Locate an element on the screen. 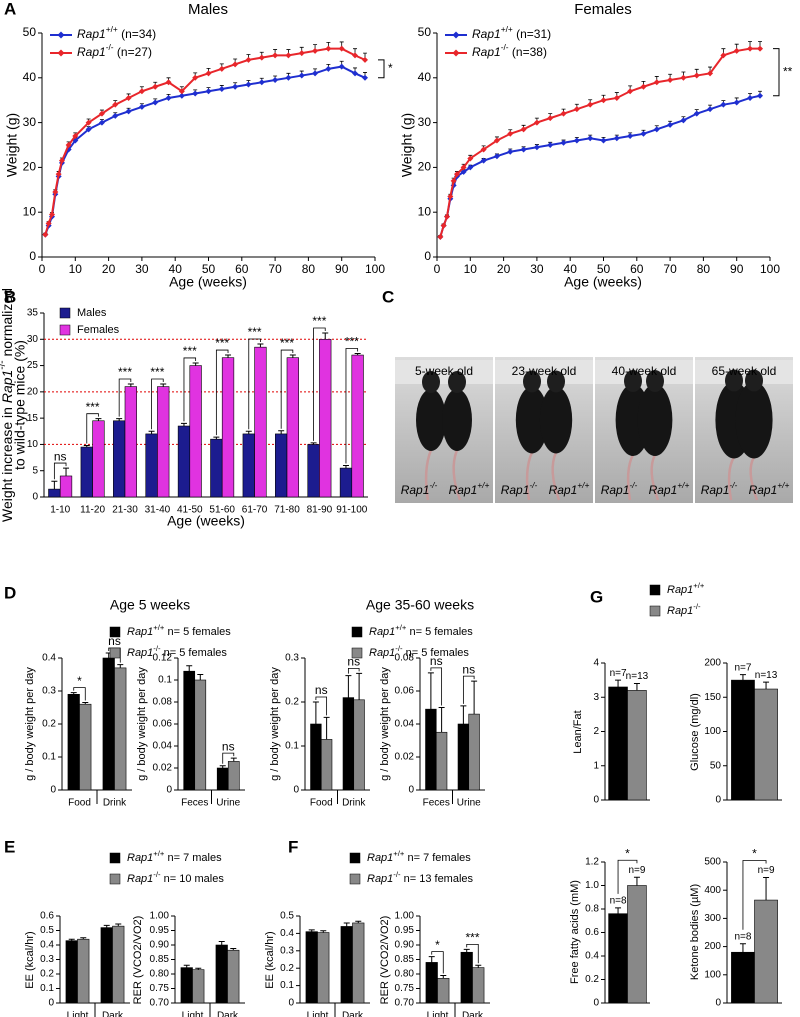 Image resolution: width=800 pixels, height=1017 pixels. y-tick-label: 15 is located at coordinates (33, 418).